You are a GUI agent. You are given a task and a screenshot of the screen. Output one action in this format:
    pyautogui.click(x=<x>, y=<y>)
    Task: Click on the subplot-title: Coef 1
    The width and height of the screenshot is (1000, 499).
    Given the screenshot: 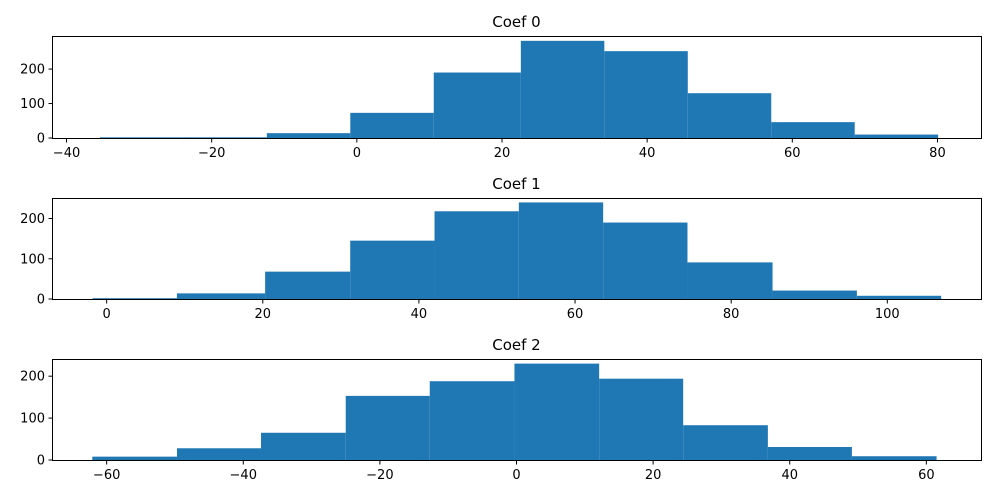 What is the action you would take?
    pyautogui.click(x=516, y=184)
    